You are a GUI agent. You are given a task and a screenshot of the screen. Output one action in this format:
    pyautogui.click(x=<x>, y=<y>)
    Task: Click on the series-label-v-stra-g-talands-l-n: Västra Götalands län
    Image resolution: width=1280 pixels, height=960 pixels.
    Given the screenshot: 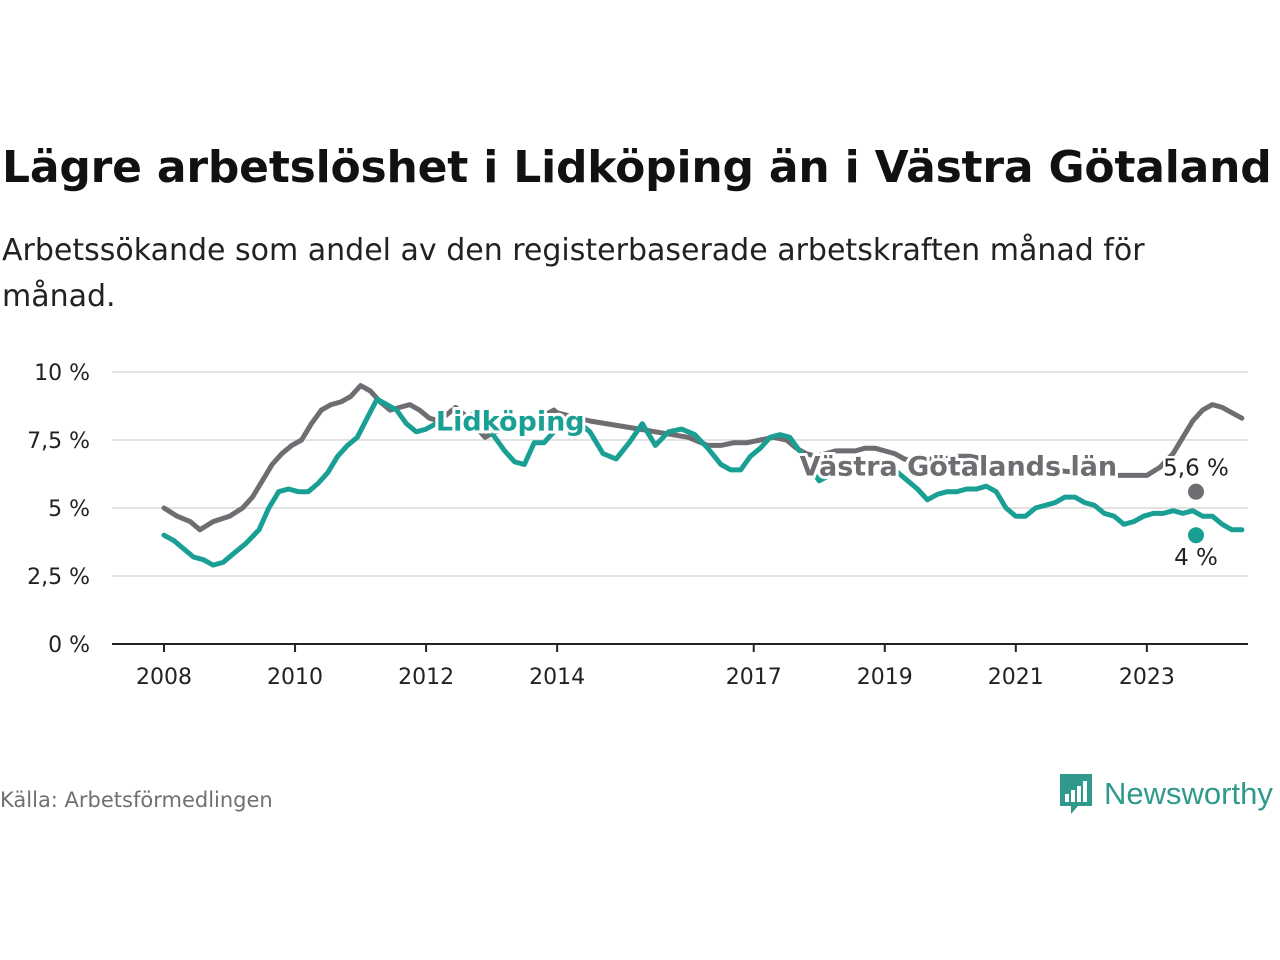 What is the action you would take?
    pyautogui.click(x=959, y=466)
    